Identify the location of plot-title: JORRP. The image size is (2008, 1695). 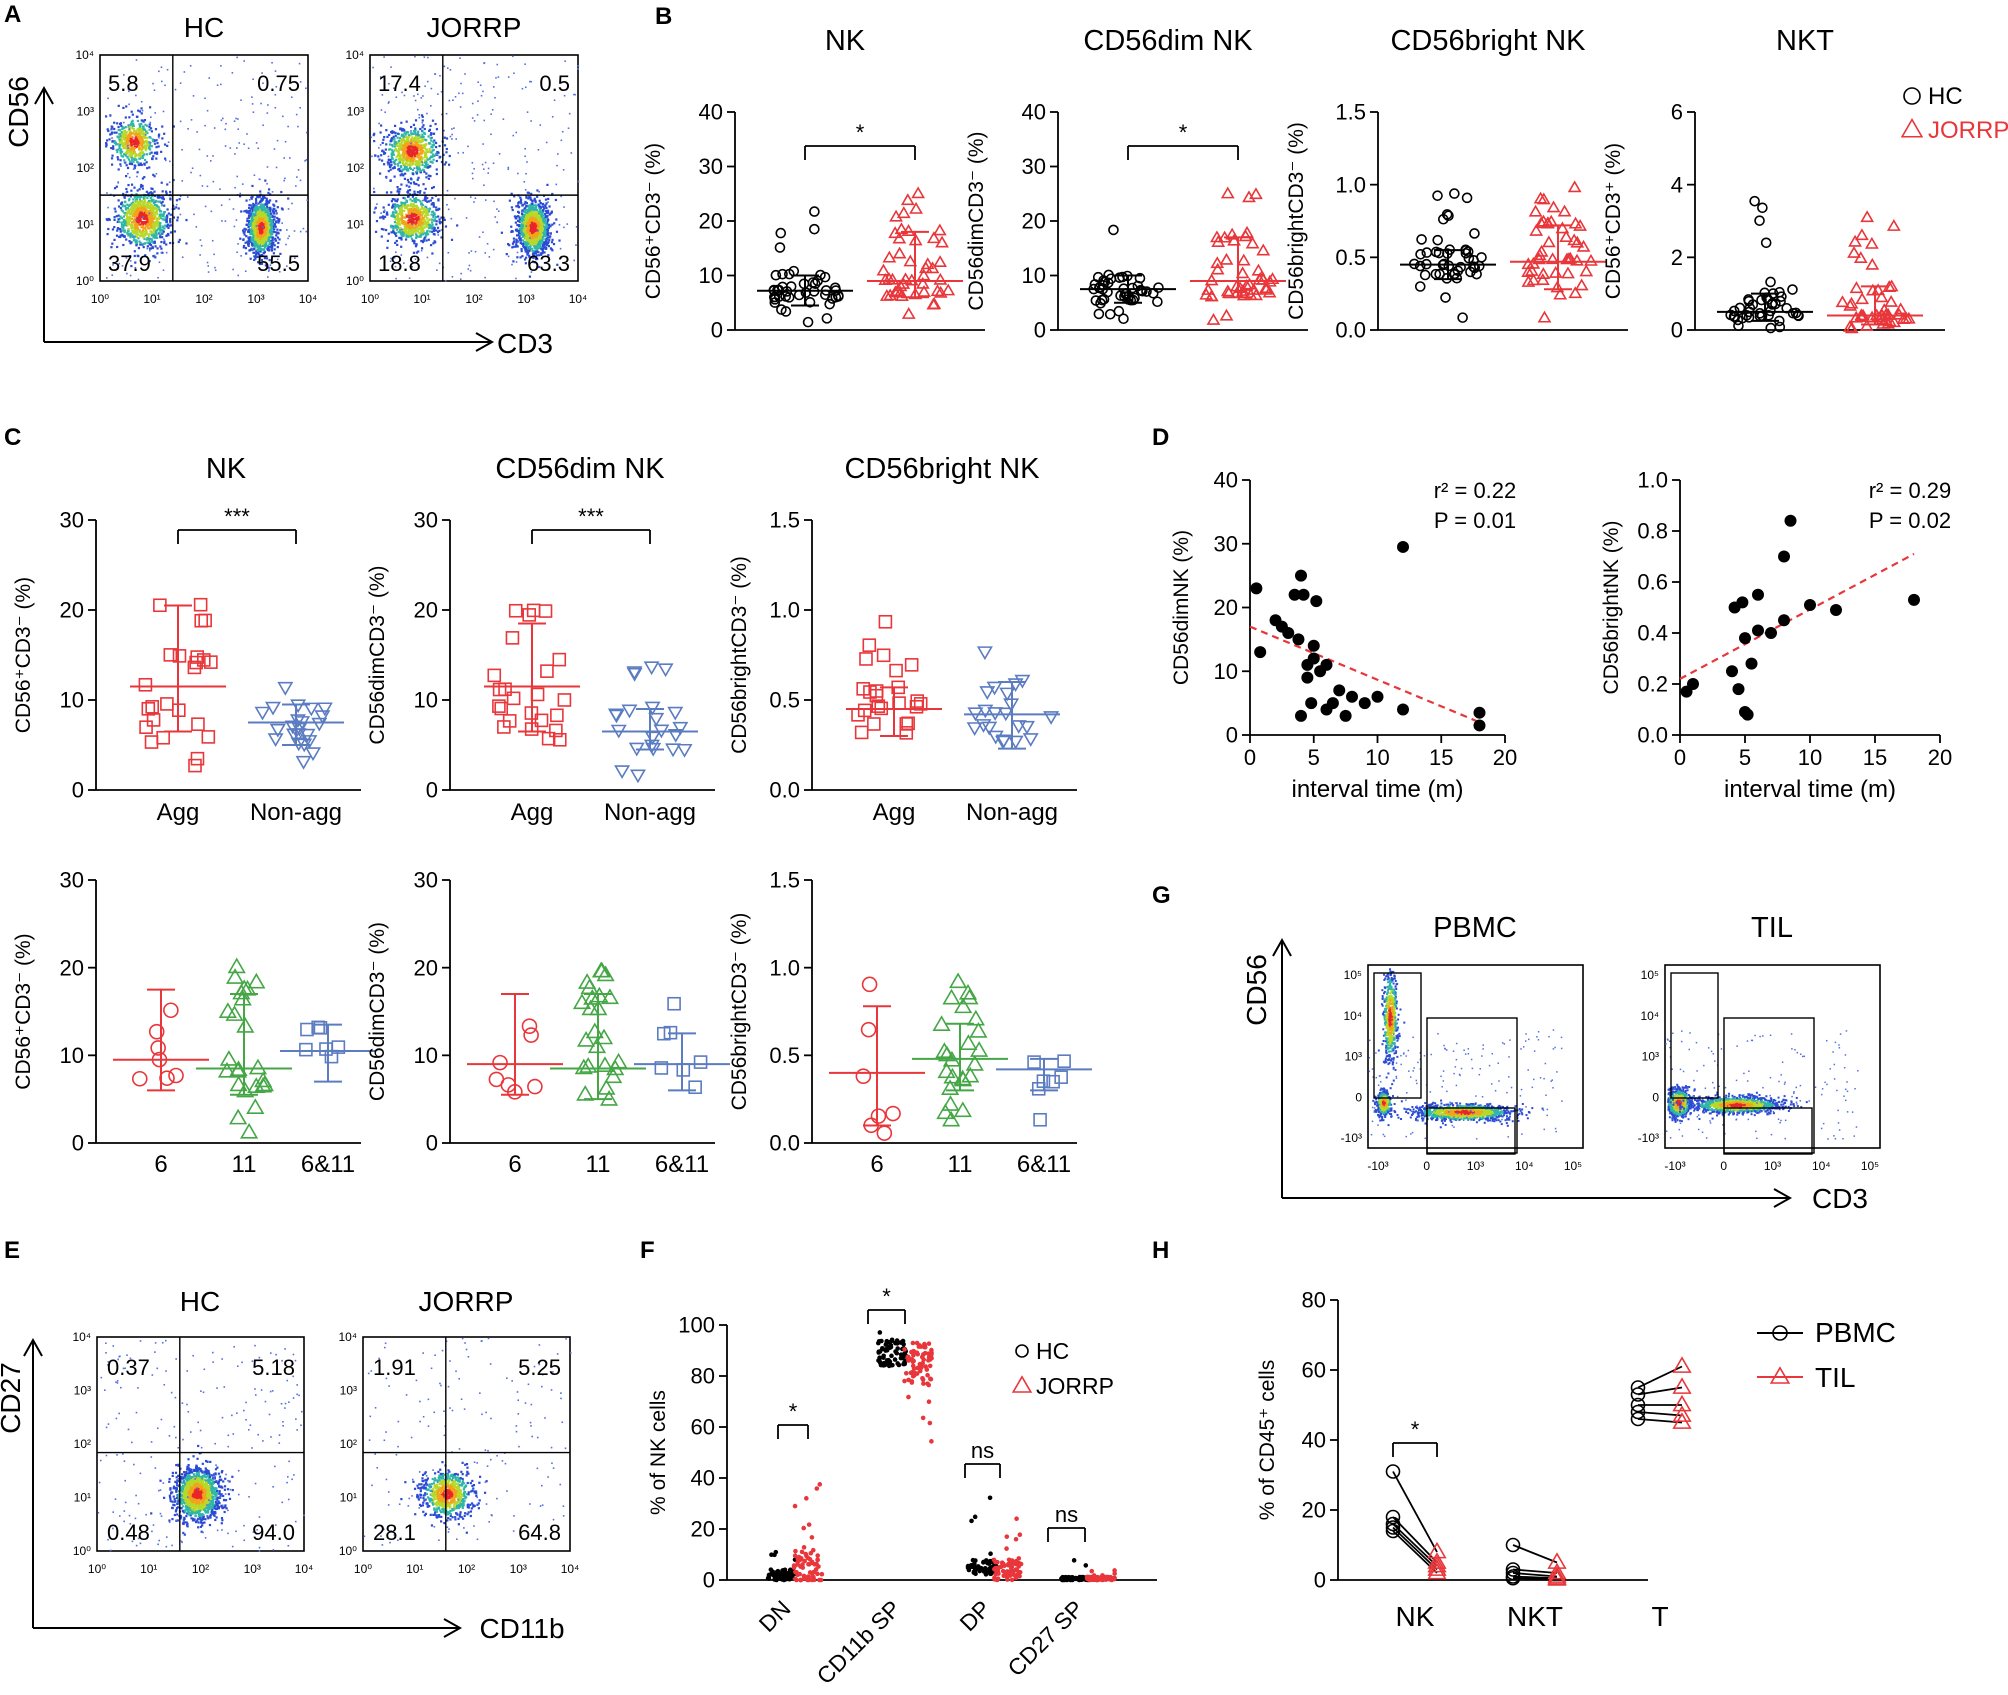
(466, 1301).